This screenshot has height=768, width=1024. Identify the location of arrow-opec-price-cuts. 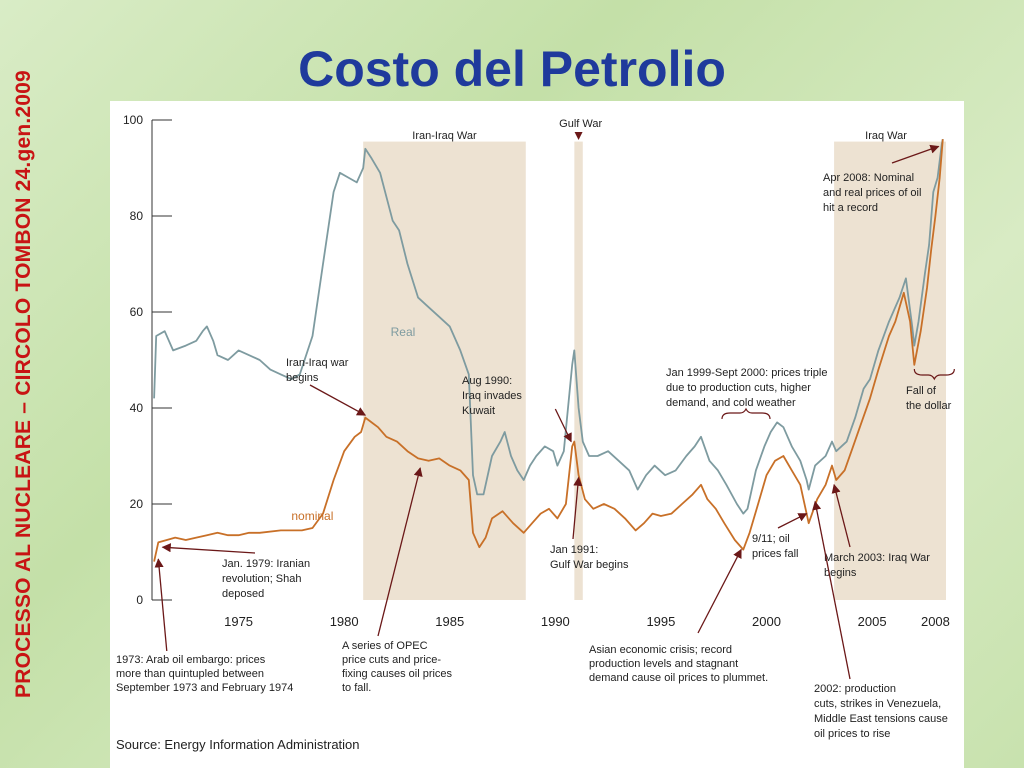
(400, 552).